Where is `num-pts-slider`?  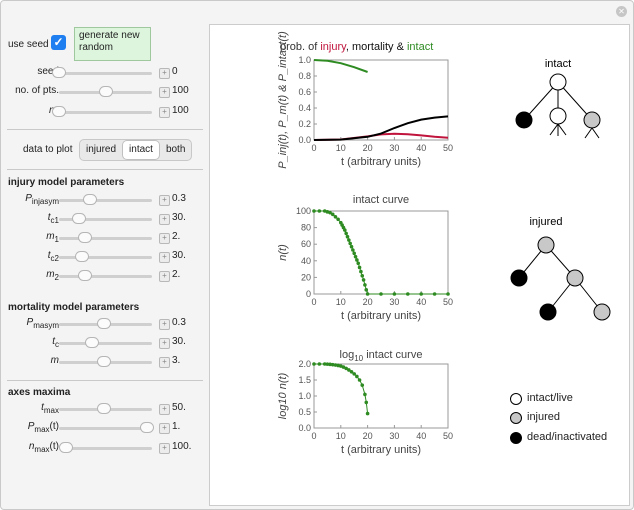
num-pts-slider is located at coordinates (105, 91).